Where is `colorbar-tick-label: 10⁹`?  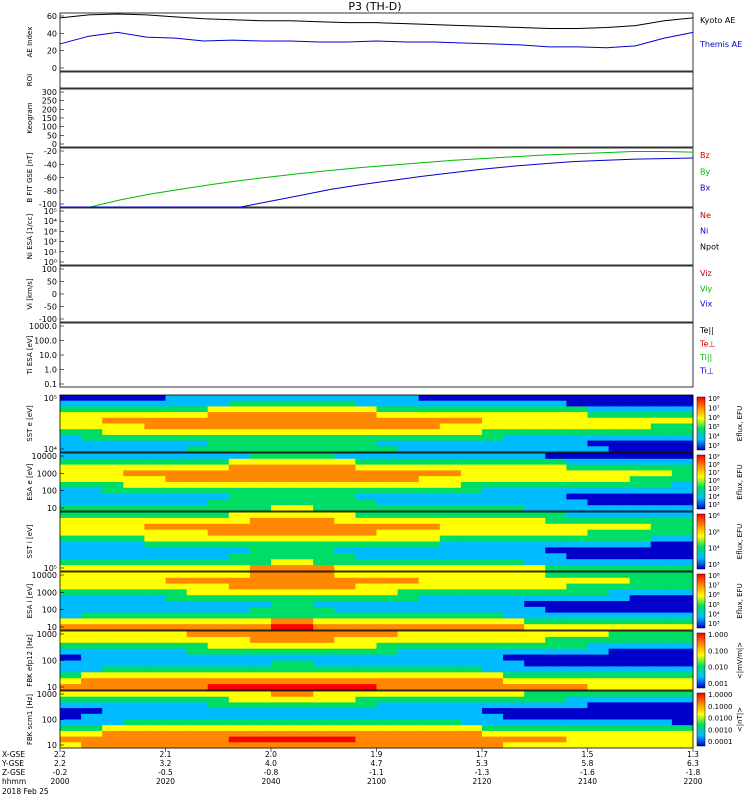
colorbar-tick-label: 10⁹ is located at coordinates (714, 457).